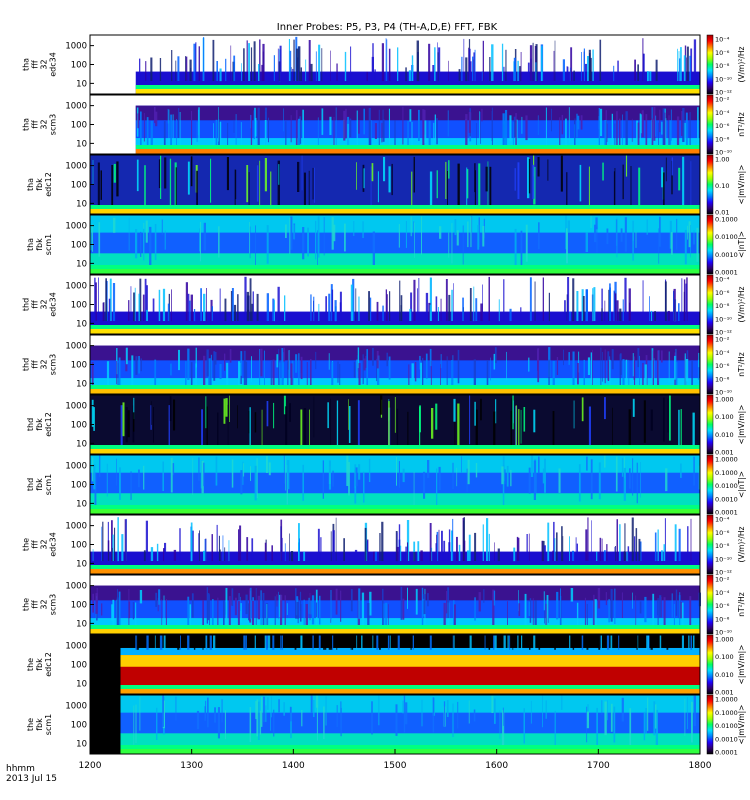 The height and width of the screenshot is (800, 750). What do you see at coordinates (48, 184) in the screenshot?
I see `panel-label-line: edc12` at bounding box center [48, 184].